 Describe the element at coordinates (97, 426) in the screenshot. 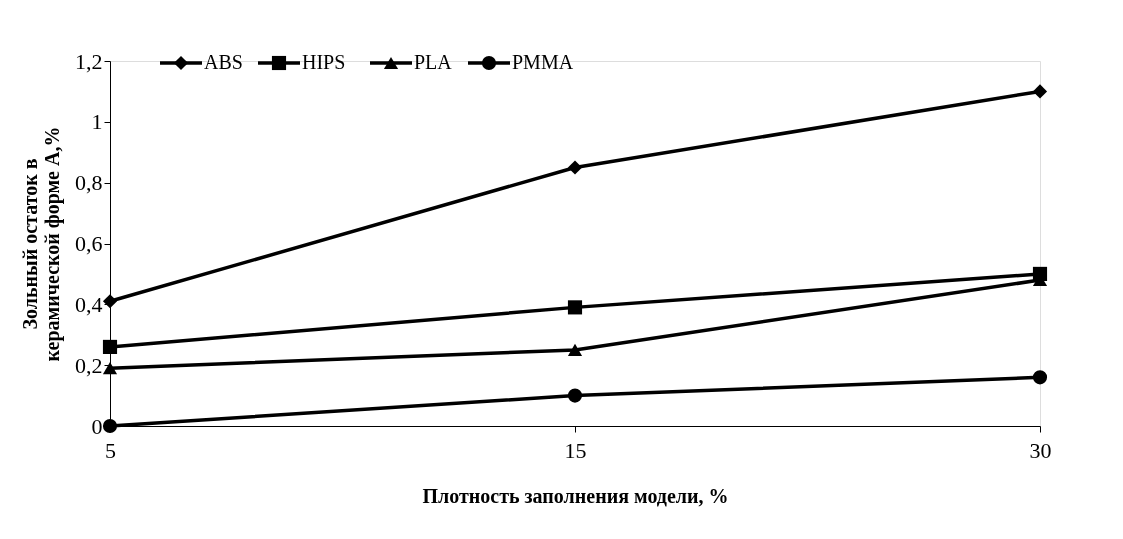

I see `y-tick-label: 0` at that location.